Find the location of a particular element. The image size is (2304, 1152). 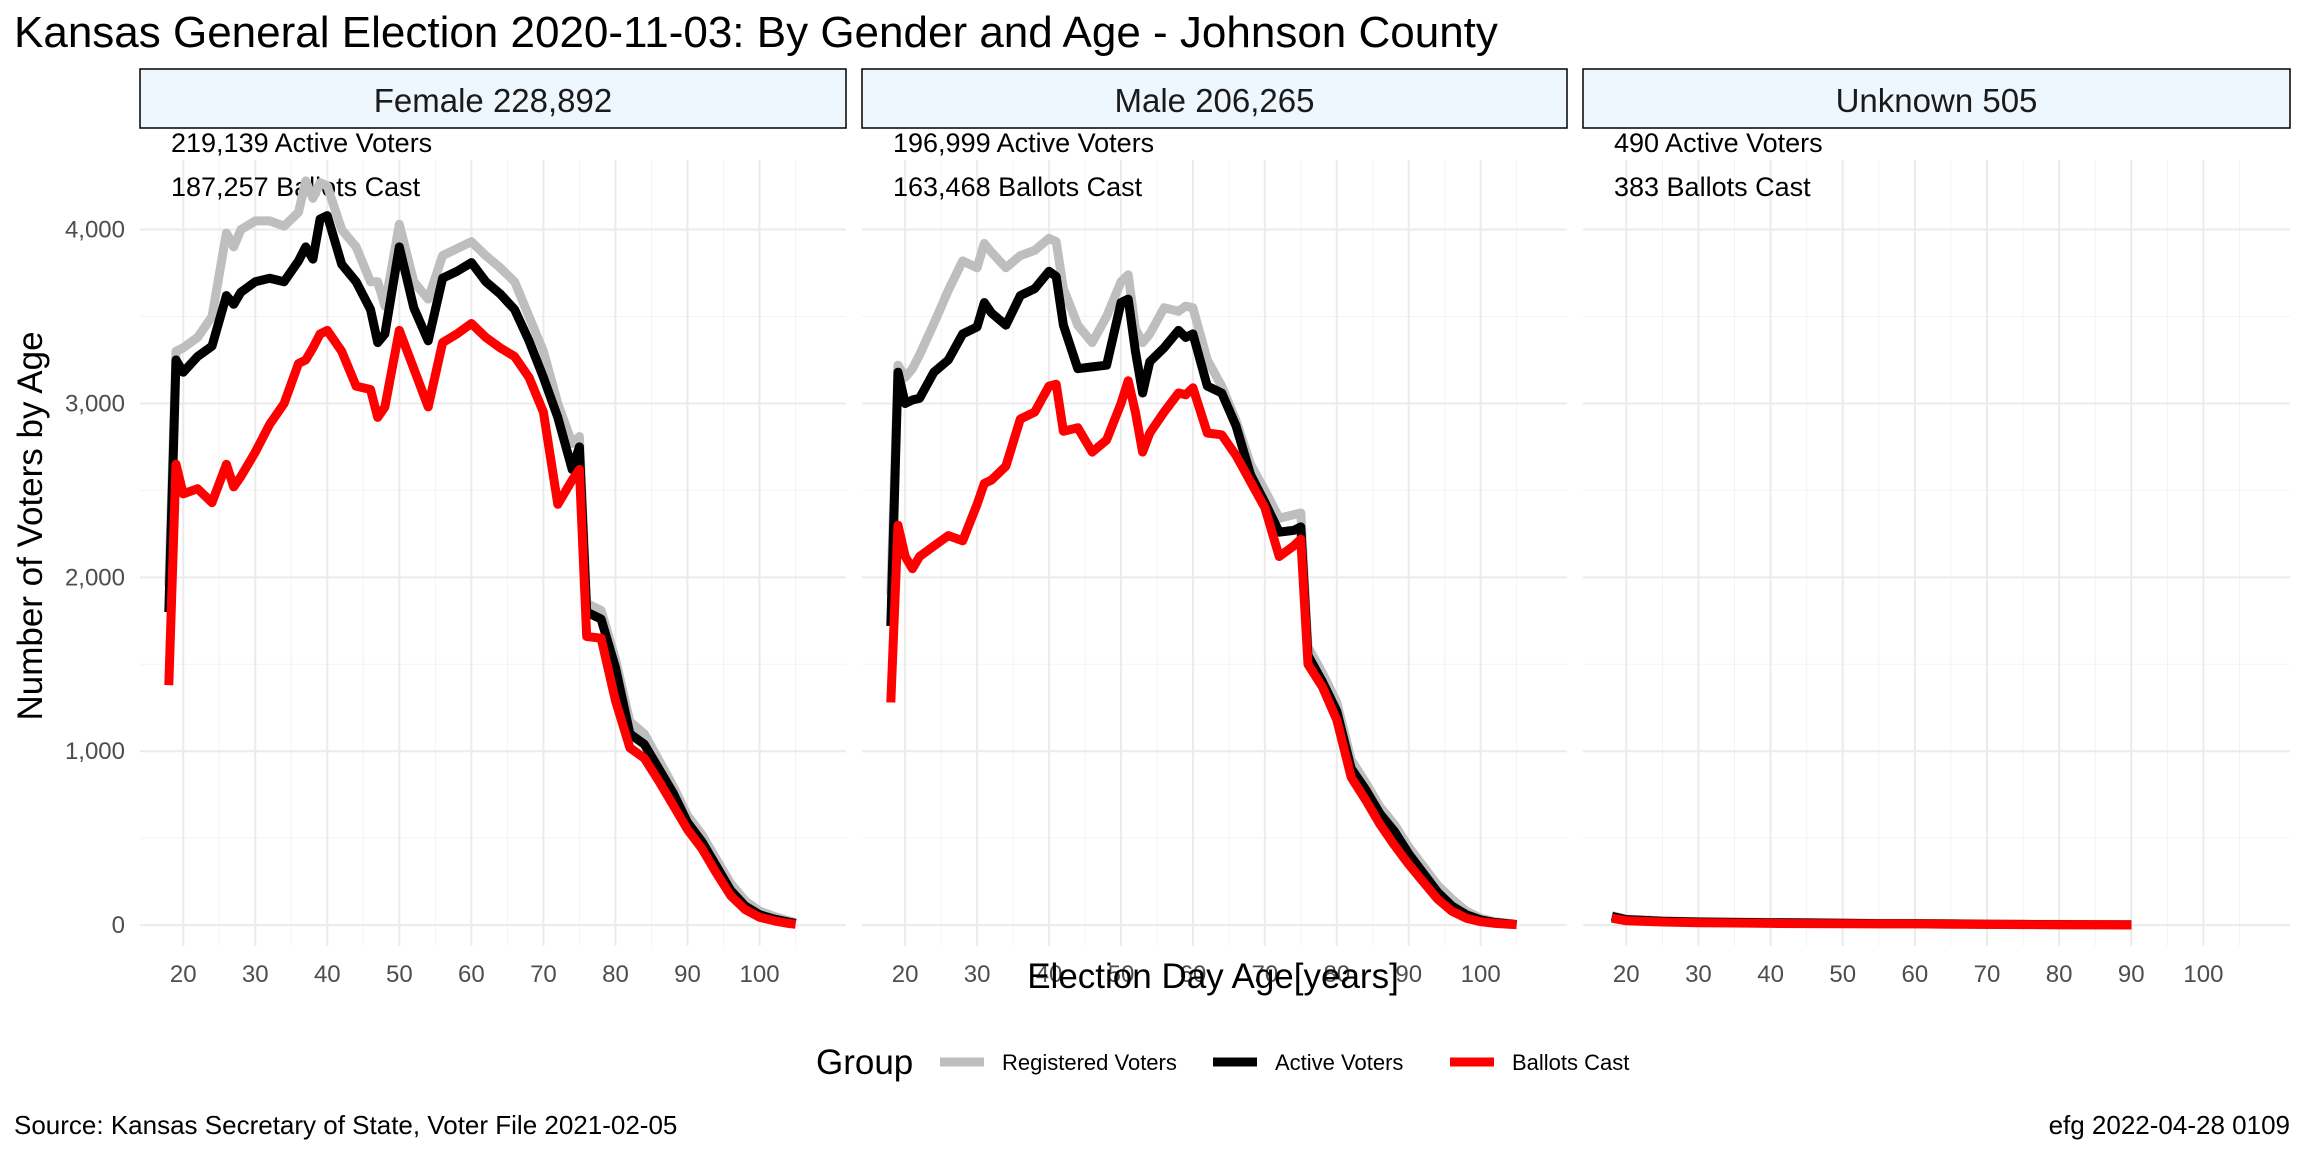

facet-strip-label: Unknown 505 is located at coordinates (1937, 100).